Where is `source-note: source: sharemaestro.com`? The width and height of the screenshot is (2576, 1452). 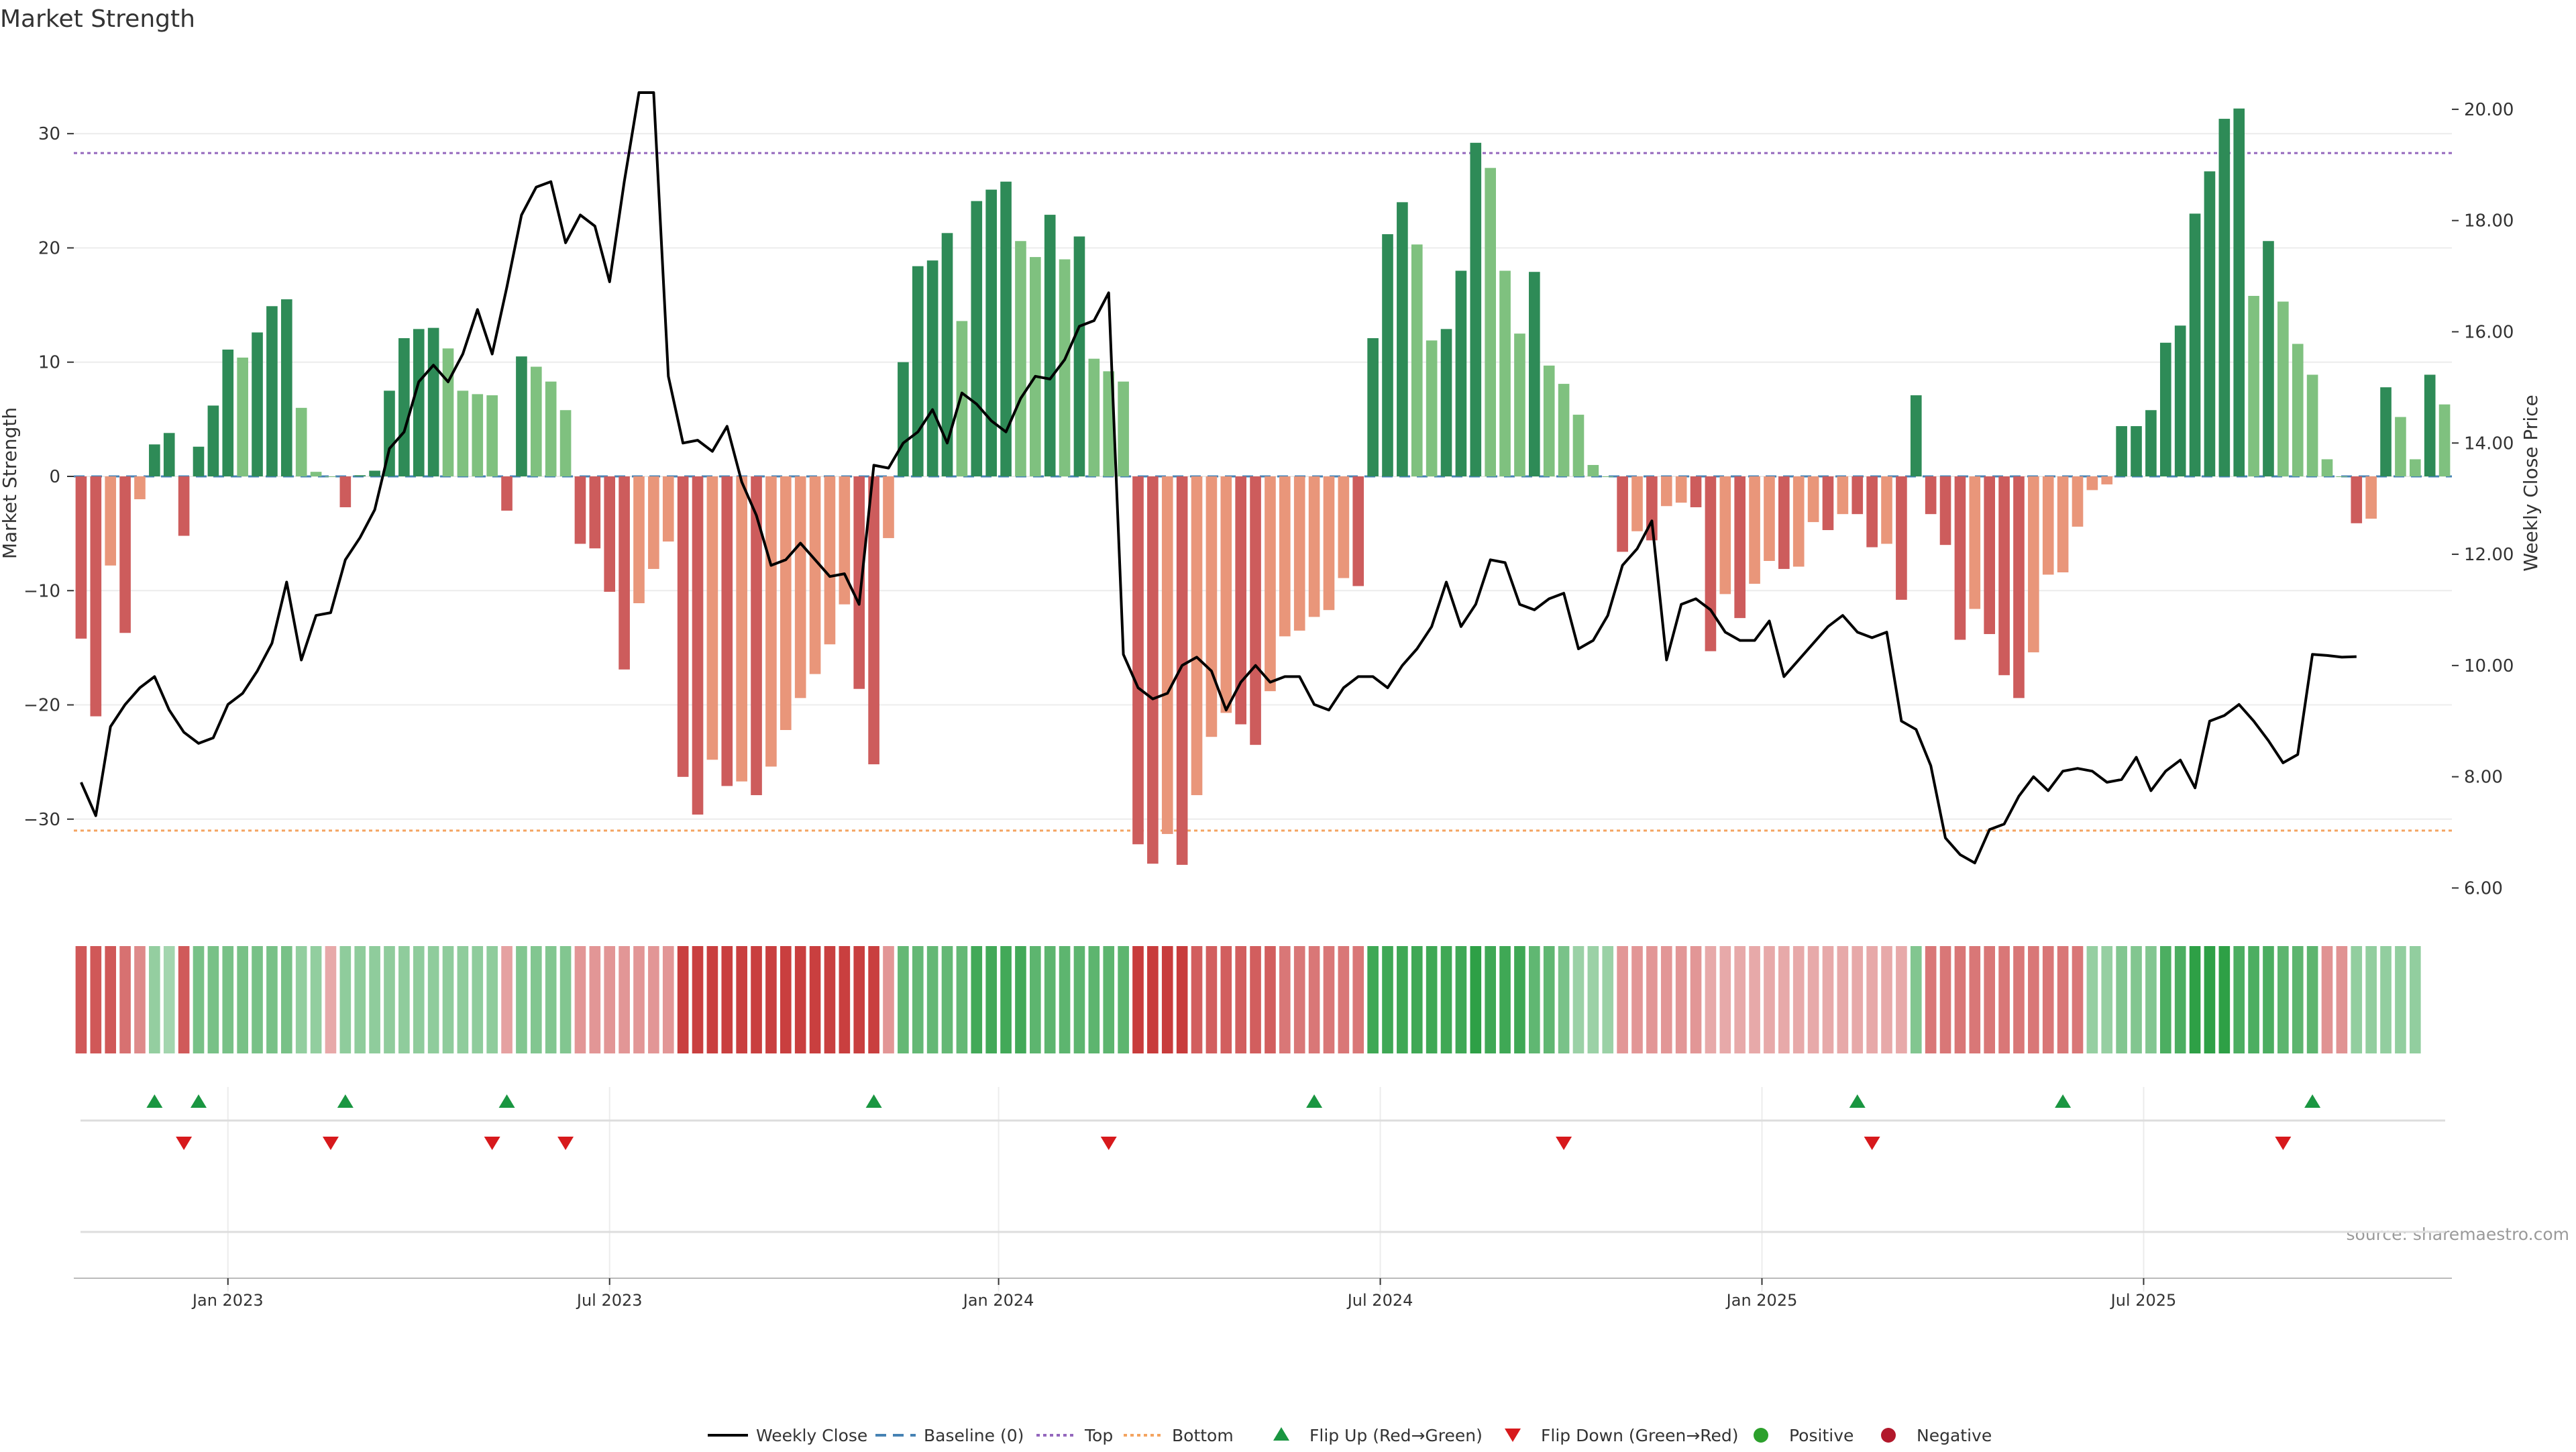
source-note: source: sharemaestro.com is located at coordinates (2458, 1235).